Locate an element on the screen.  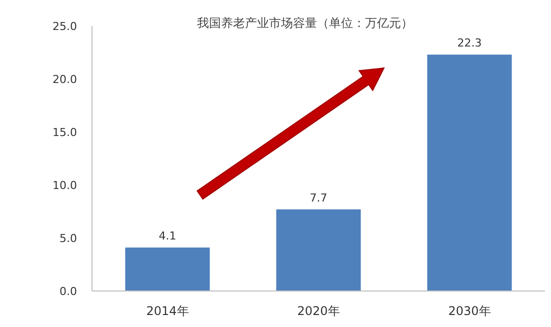
y-tick-label: 25.0 is located at coordinates (64, 26).